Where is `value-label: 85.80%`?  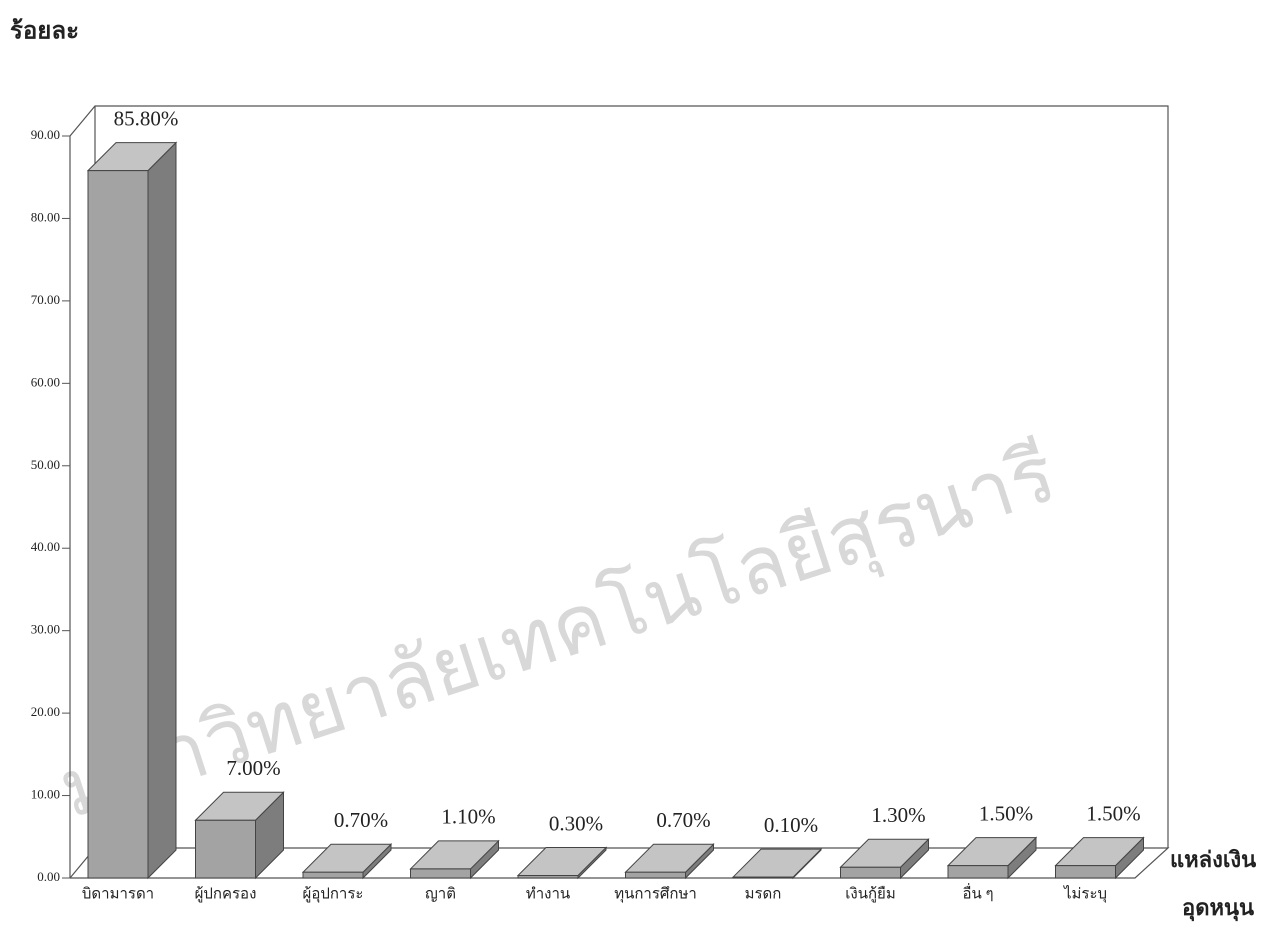
value-label: 85.80% is located at coordinates (146, 118).